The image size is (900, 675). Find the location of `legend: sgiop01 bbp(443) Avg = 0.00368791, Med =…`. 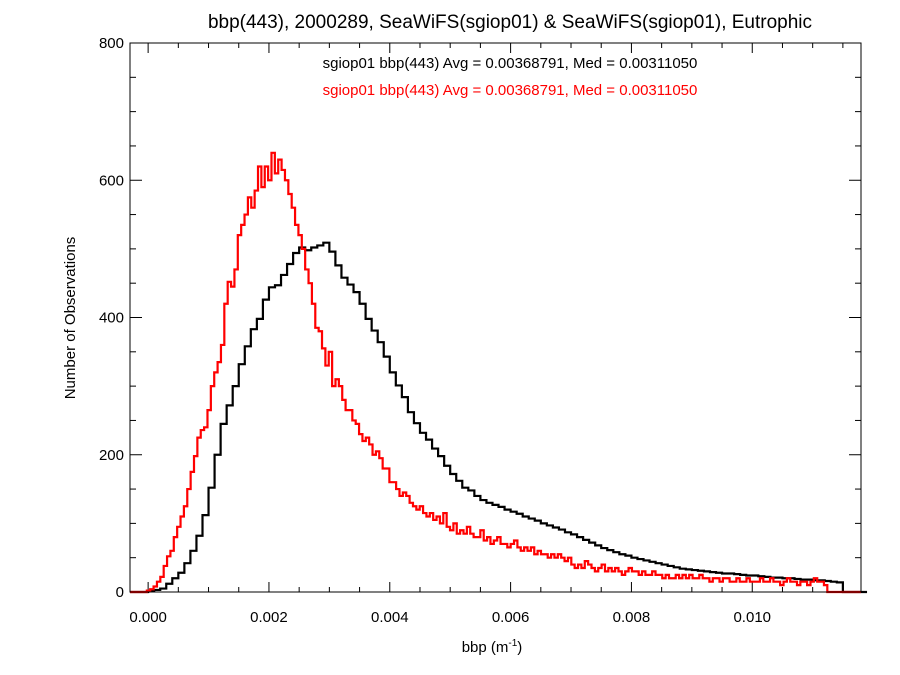

legend: sgiop01 bbp(443) Avg = 0.00368791, Med =… is located at coordinates (510, 77).